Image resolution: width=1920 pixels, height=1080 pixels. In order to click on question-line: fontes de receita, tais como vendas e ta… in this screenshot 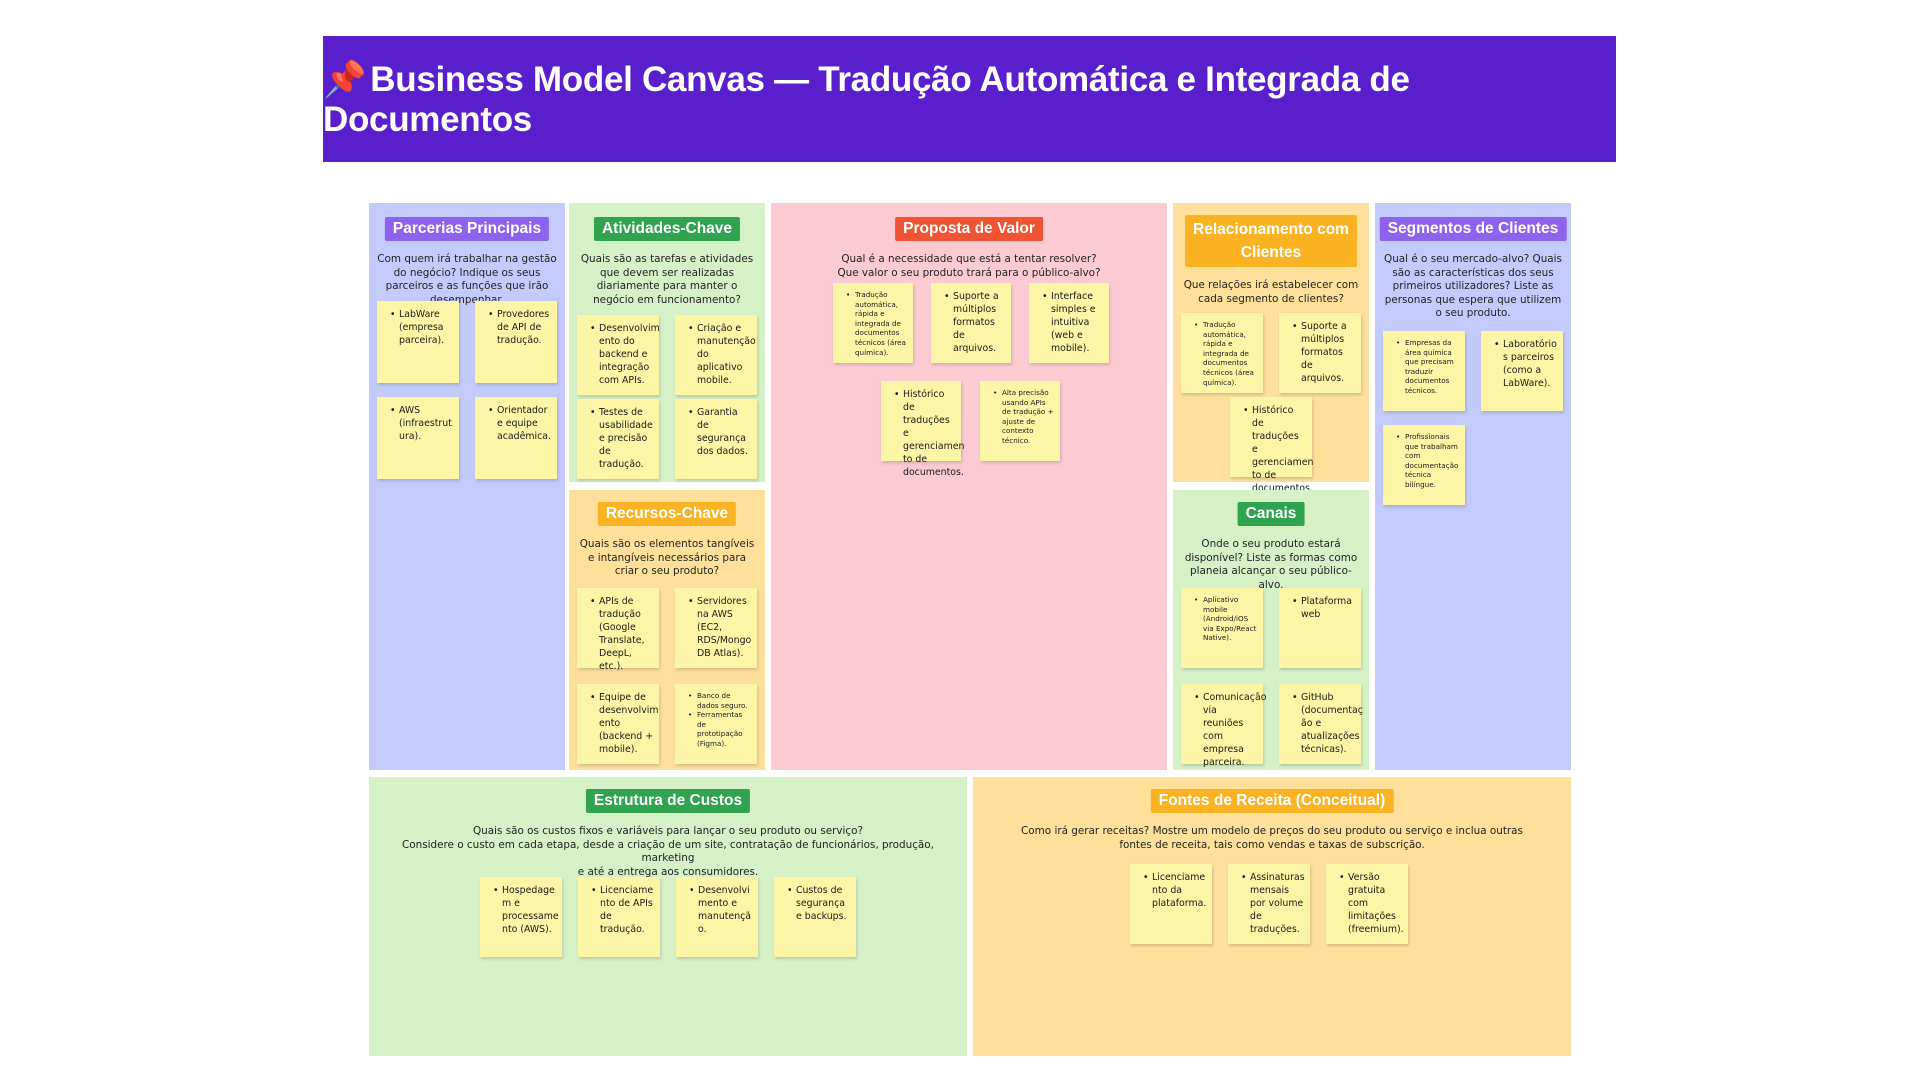, I will do `click(1272, 844)`.